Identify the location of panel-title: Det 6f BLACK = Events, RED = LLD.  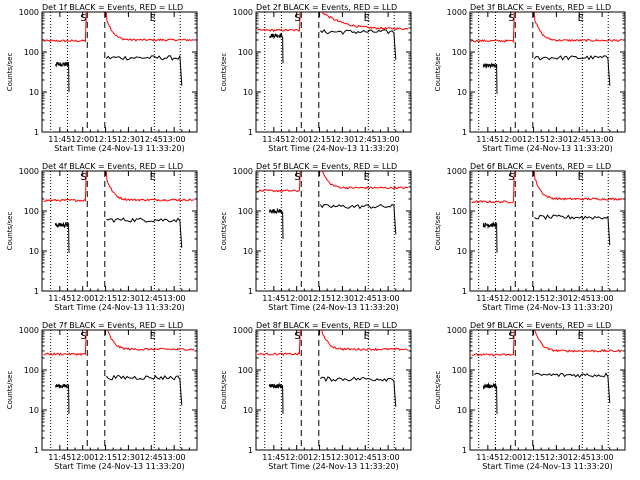
(540, 166).